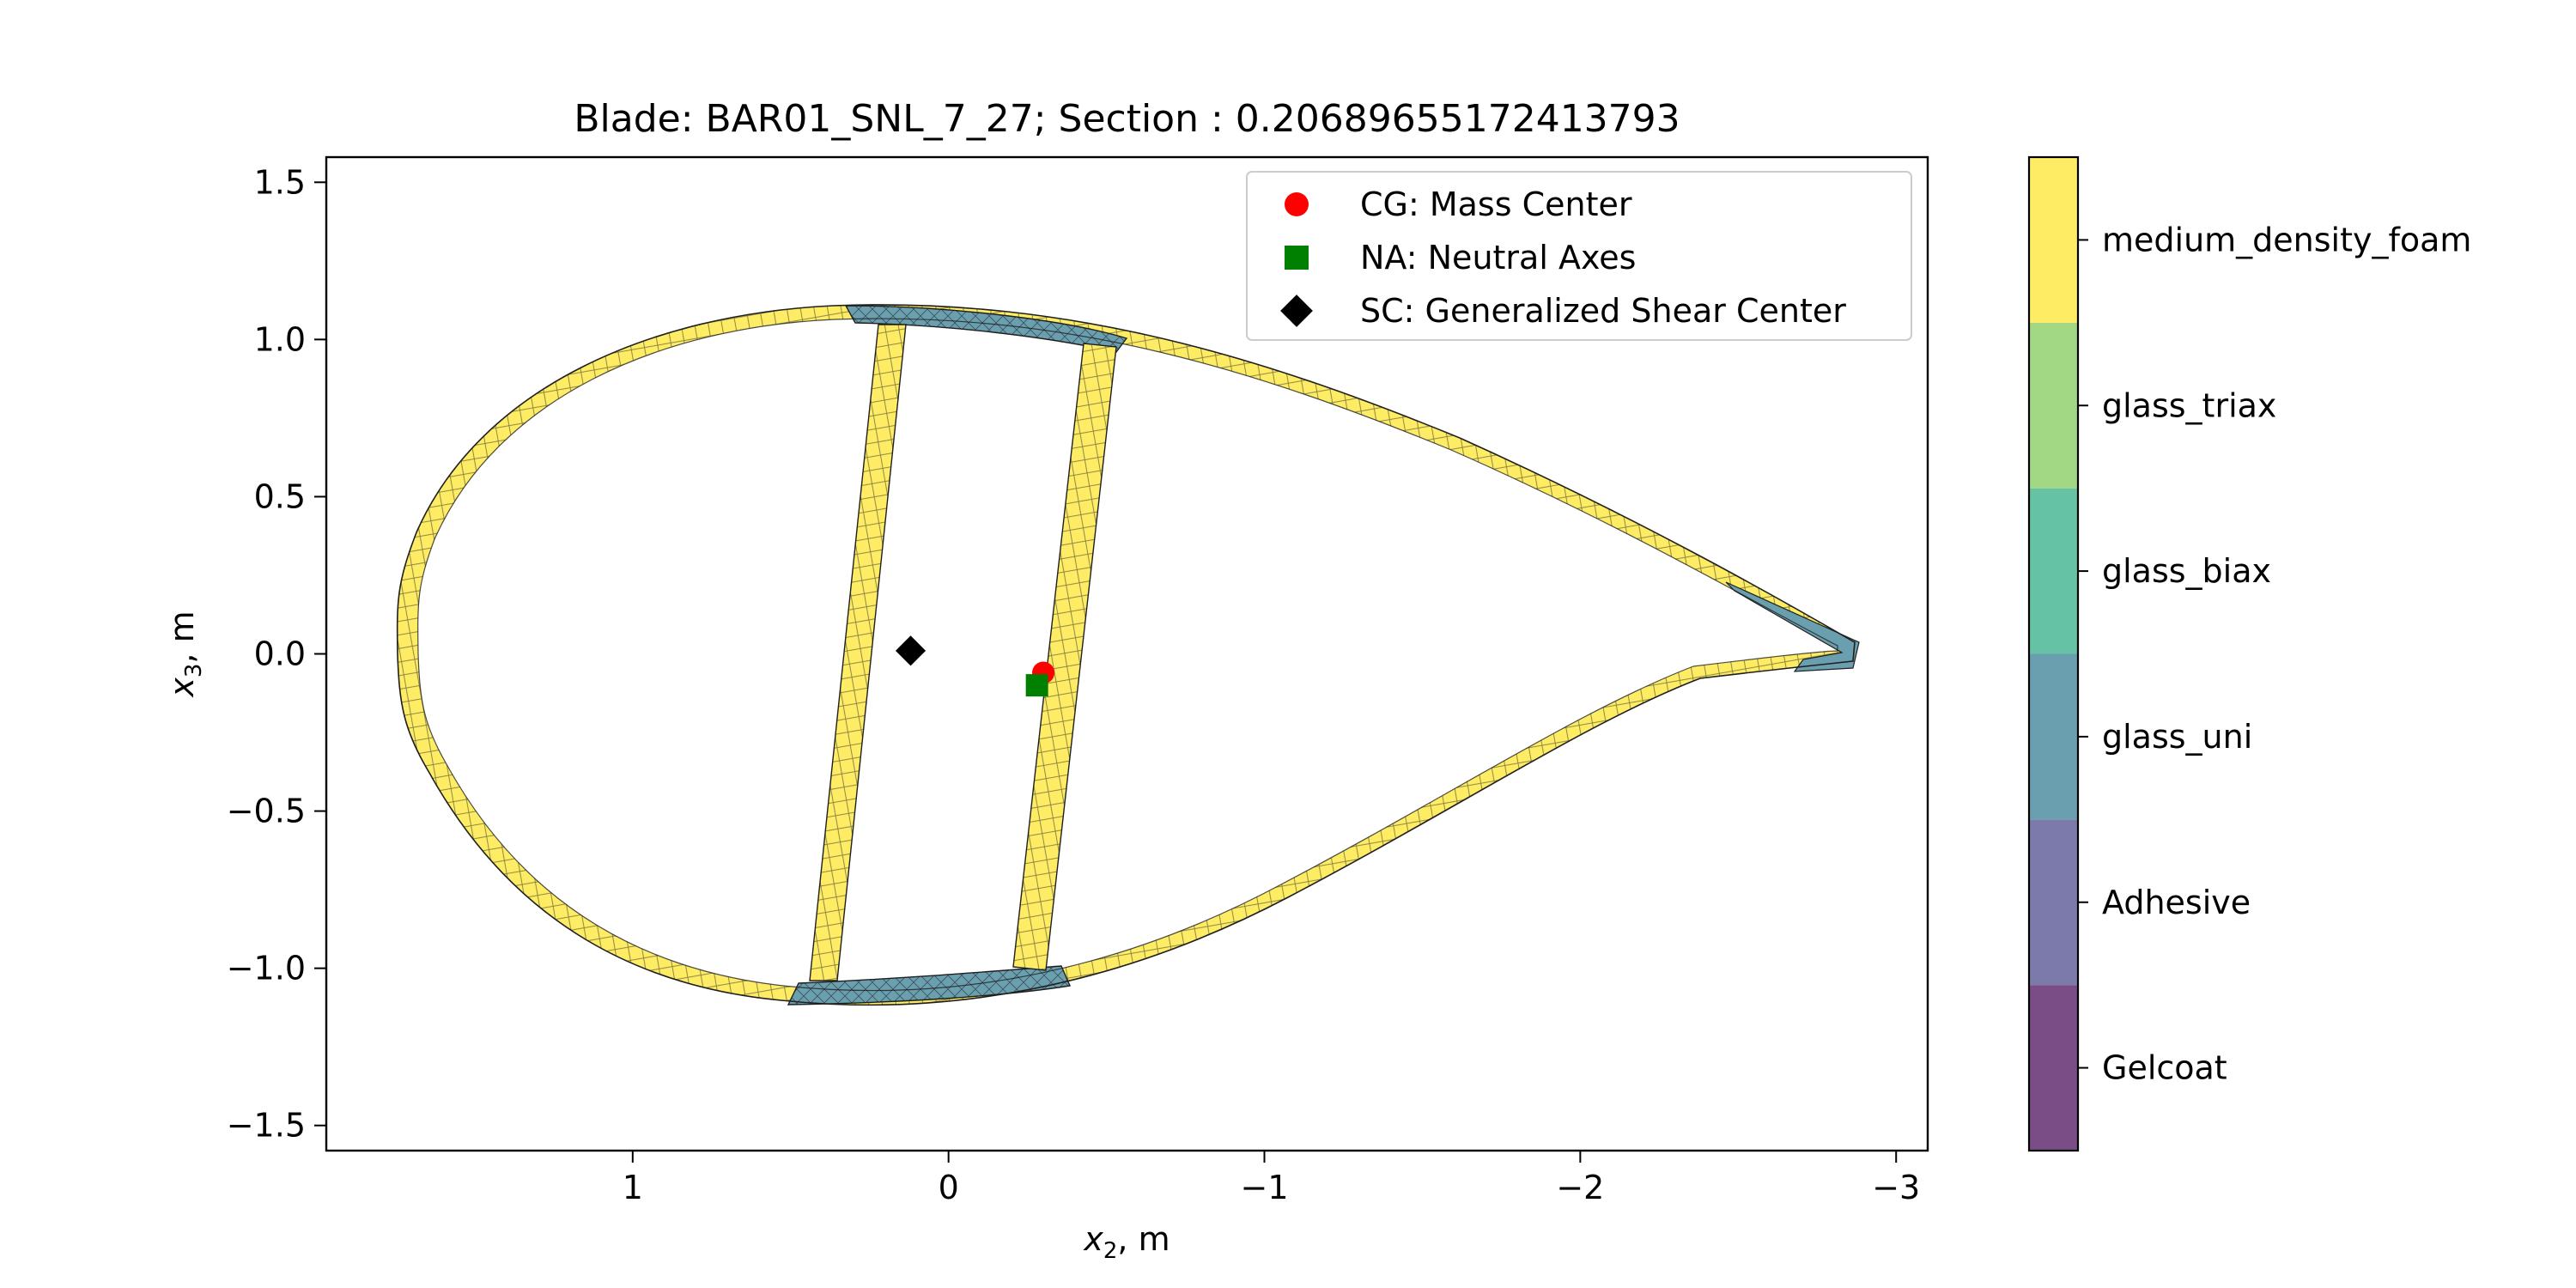 The height and width of the screenshot is (1288, 2576). Describe the element at coordinates (280, 339) in the screenshot. I see `y-tick-label: 1.0` at that location.